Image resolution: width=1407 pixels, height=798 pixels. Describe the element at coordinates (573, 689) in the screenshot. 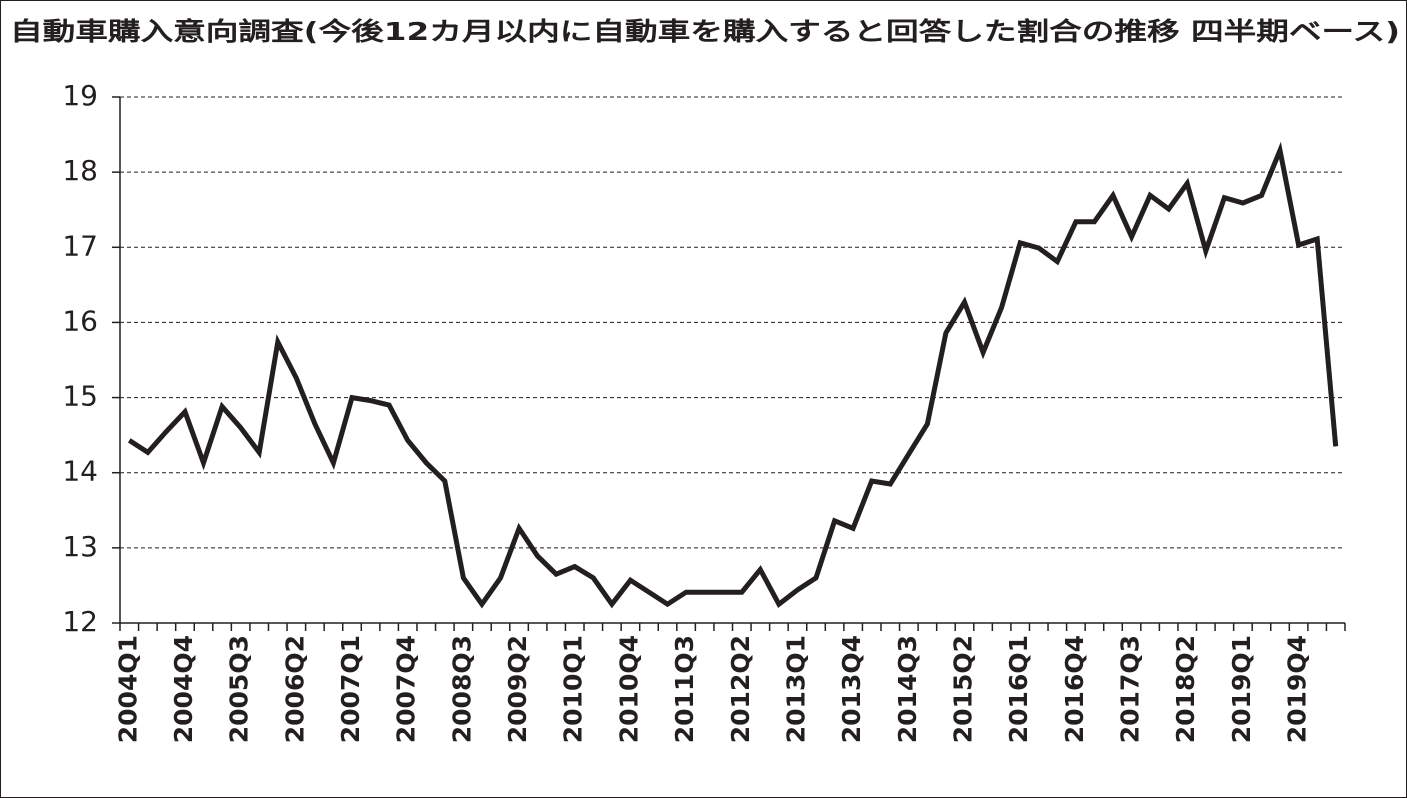

I see `x-tick-label: 2010Q1` at that location.